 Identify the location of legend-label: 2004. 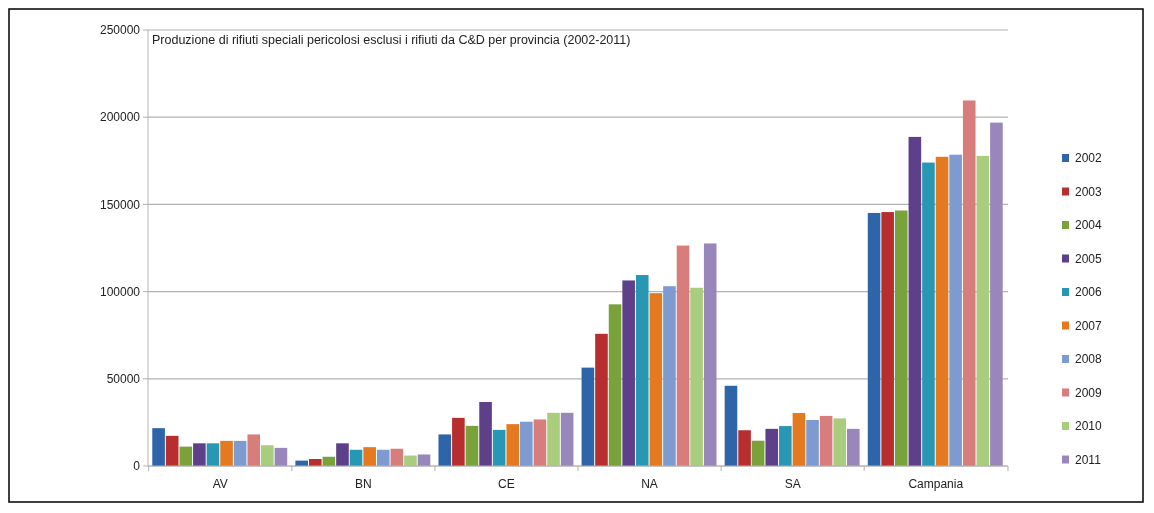
(1089, 225).